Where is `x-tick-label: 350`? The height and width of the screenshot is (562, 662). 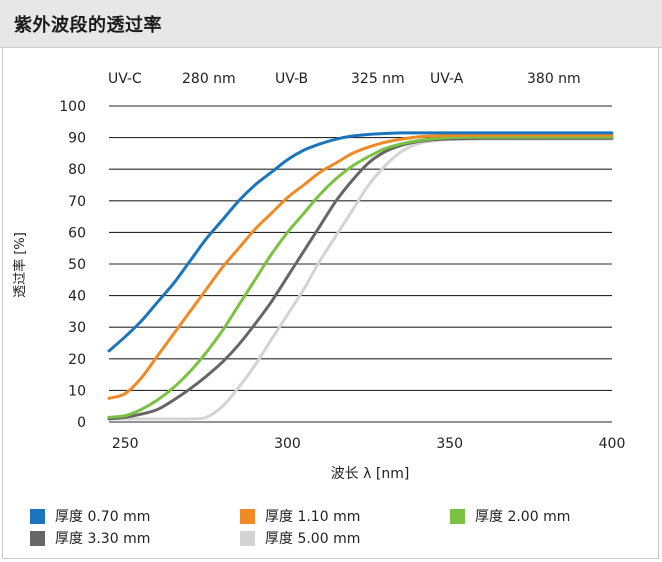 x-tick-label: 350 is located at coordinates (449, 444).